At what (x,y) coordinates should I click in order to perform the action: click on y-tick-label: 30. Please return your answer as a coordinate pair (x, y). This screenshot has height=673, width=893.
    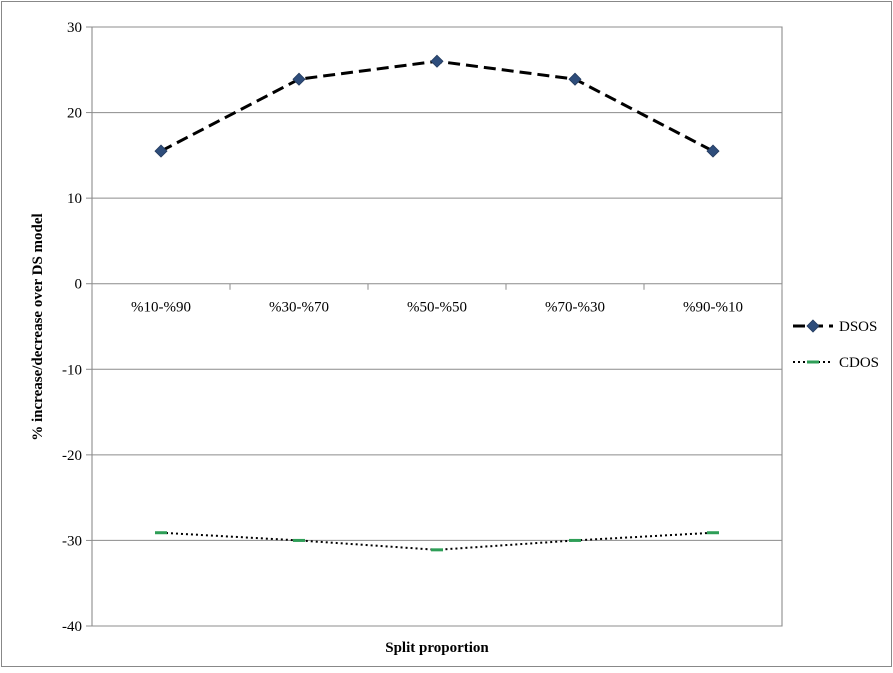
    Looking at the image, I should click on (74, 28).